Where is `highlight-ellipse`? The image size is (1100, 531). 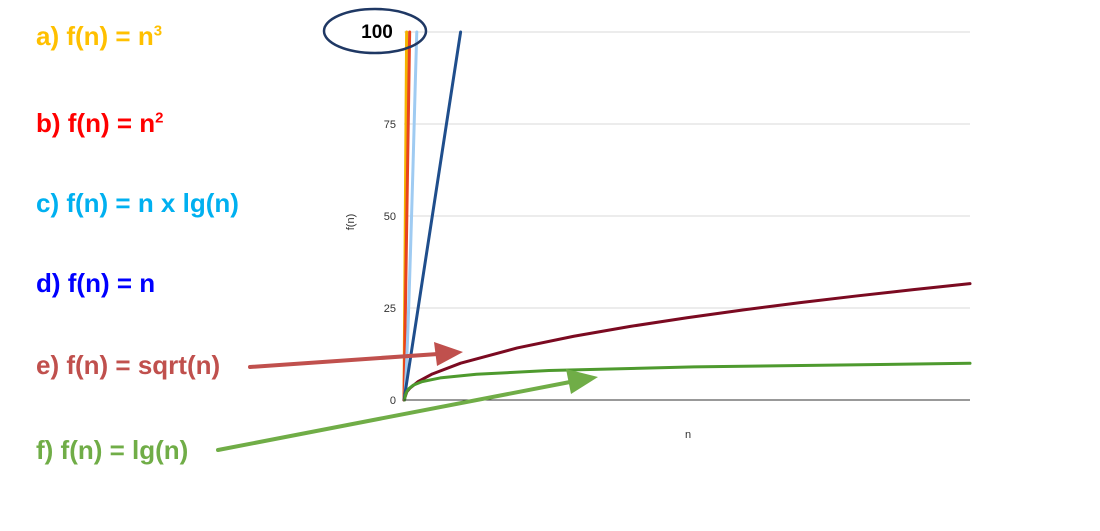 highlight-ellipse is located at coordinates (375, 31).